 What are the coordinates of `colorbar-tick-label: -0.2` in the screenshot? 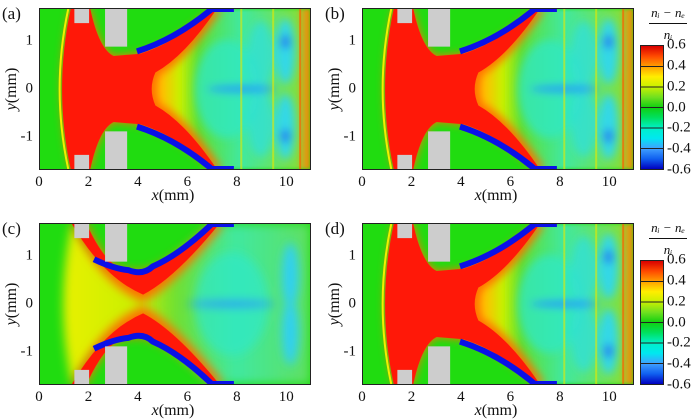 It's located at (679, 127).